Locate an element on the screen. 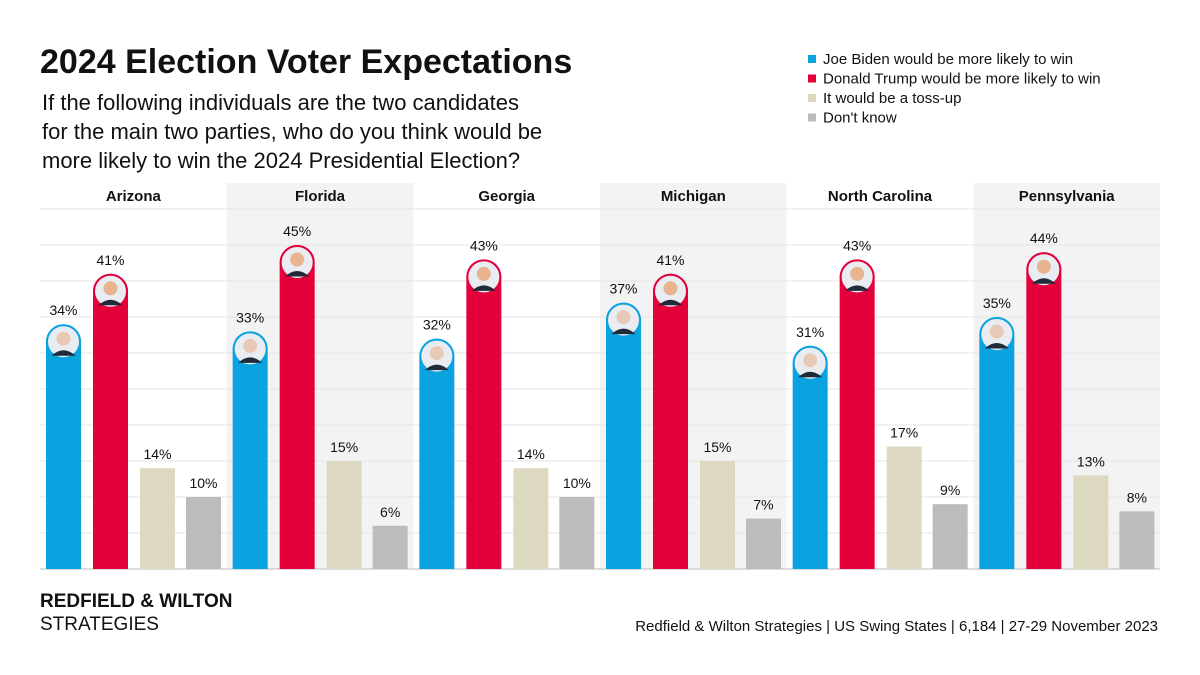 This screenshot has height=675, width=1200. value-label: 33% is located at coordinates (250, 317).